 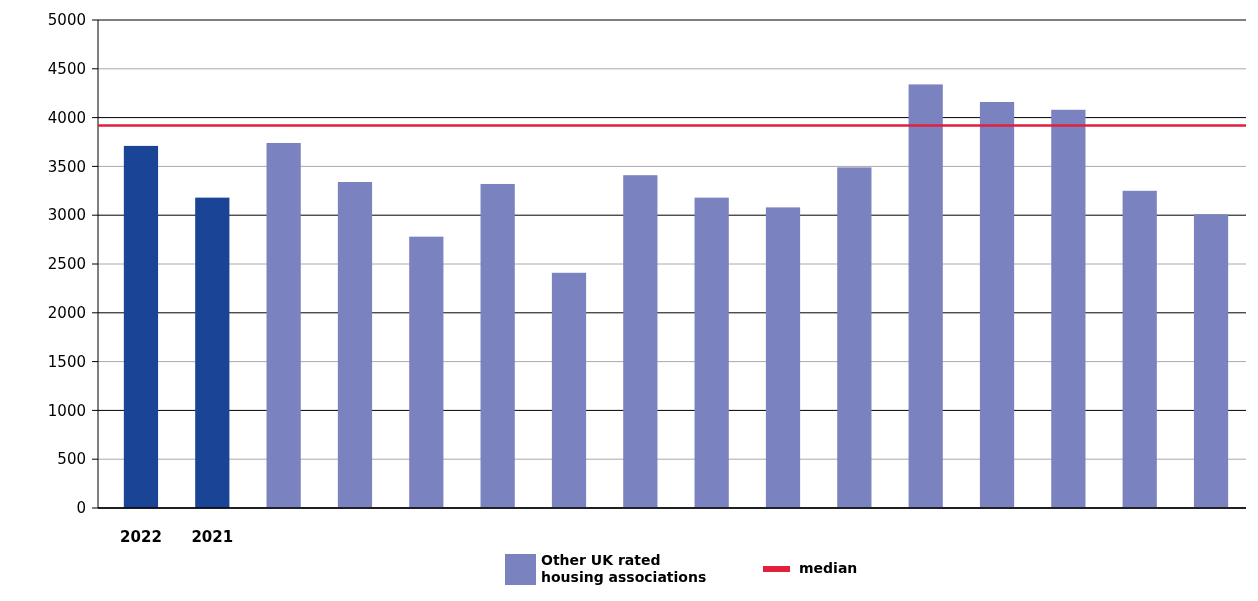 What do you see at coordinates (66, 20) in the screenshot?
I see `y-tick-label: 5000` at bounding box center [66, 20].